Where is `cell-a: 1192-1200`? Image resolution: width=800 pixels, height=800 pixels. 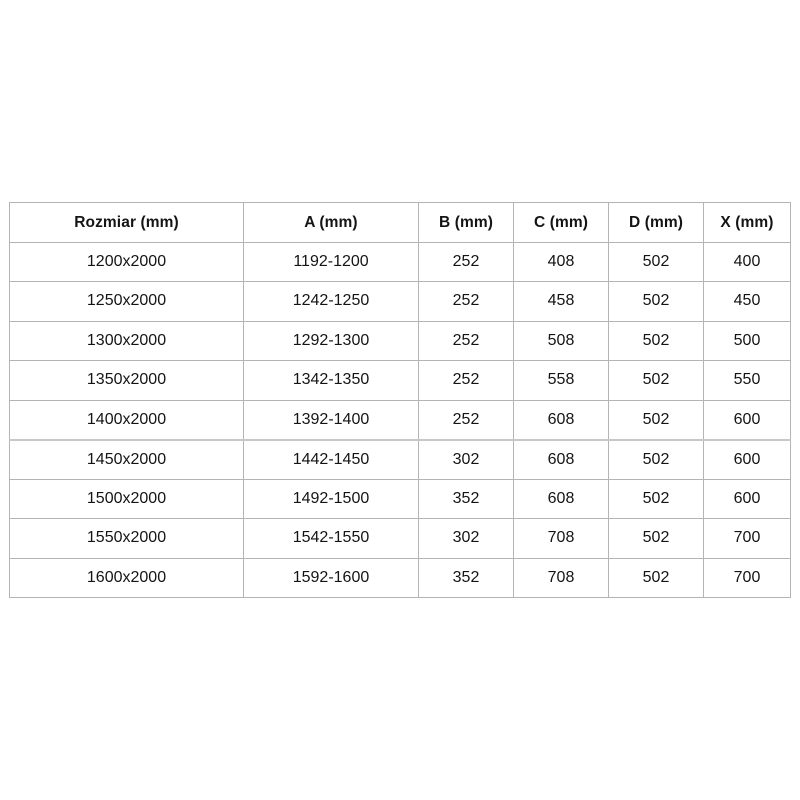 cell-a: 1192-1200 is located at coordinates (331, 261).